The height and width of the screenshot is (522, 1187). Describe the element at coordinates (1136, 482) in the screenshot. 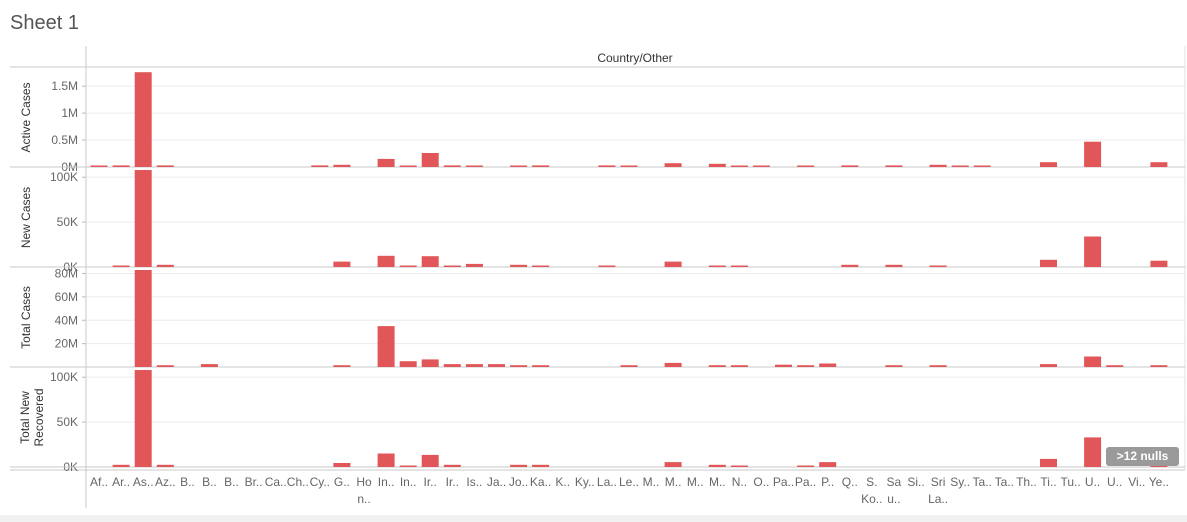

I see `category-label: Vi..` at that location.